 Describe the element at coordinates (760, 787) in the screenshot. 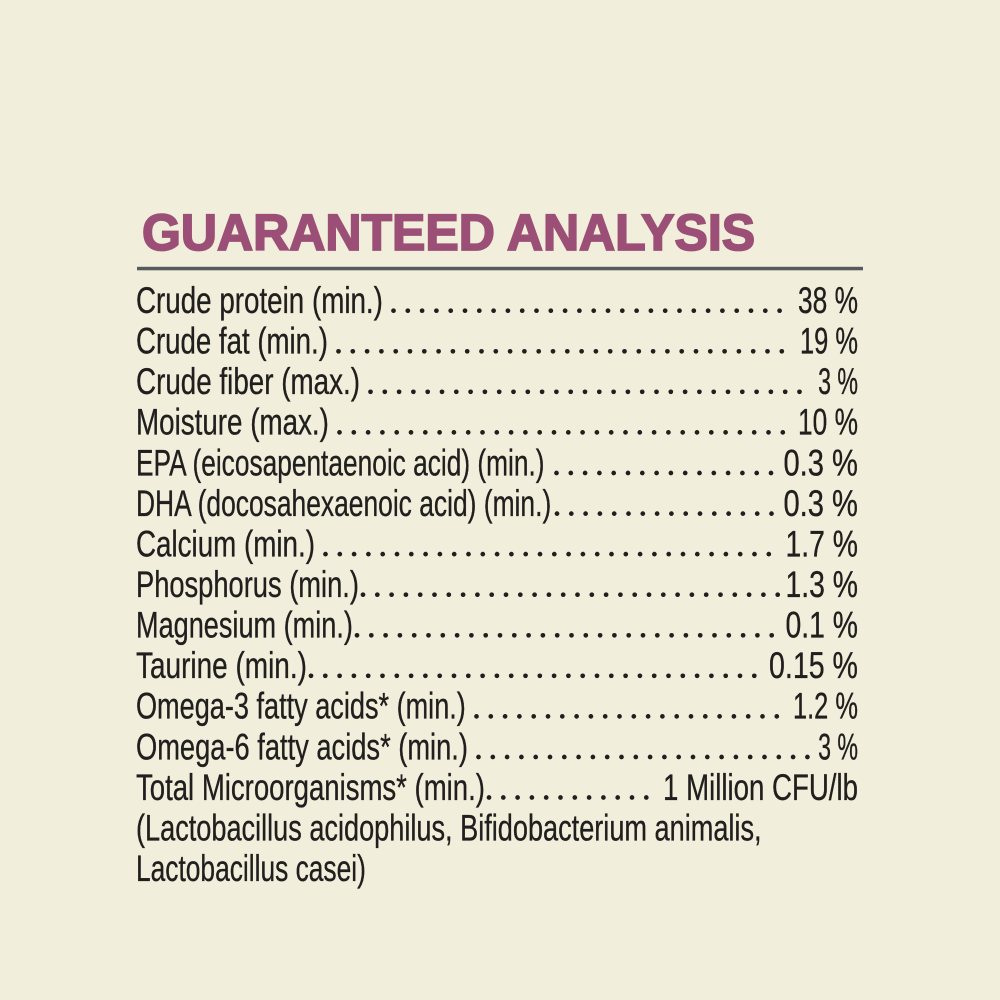

I see `svg-text: 1 Million CFU/lb` at that location.